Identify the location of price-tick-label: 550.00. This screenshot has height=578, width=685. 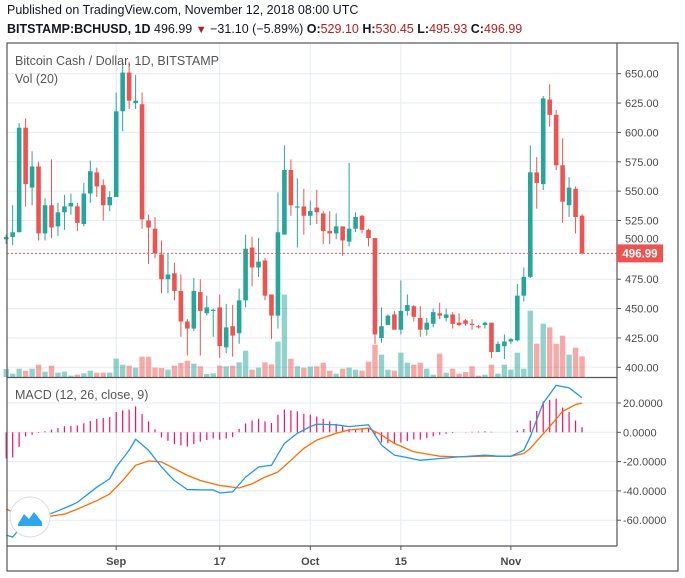
(642, 192).